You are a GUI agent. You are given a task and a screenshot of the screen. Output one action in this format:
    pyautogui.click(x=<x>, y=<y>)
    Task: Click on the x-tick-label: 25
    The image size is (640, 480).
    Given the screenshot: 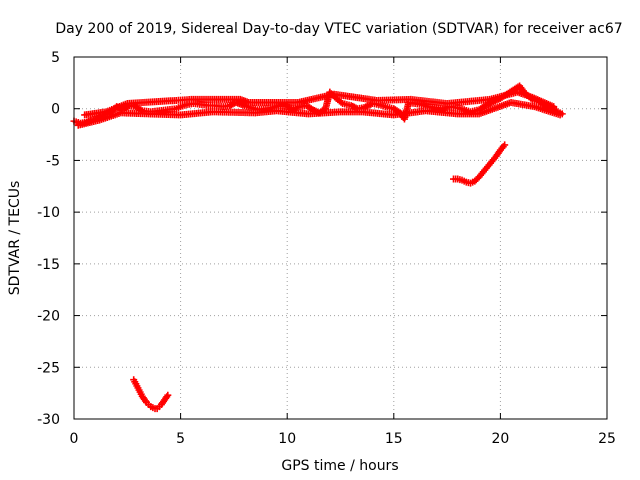 What is the action you would take?
    pyautogui.click(x=607, y=439)
    